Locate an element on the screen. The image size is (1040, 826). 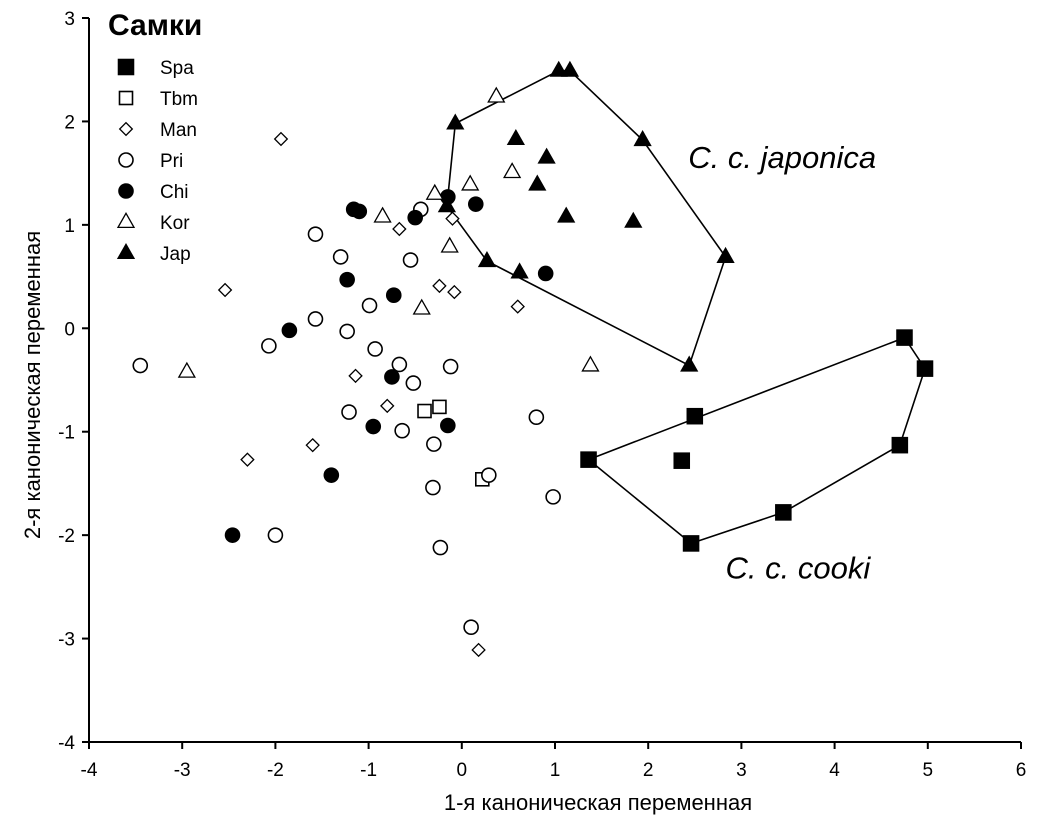
chart-title: Самки is located at coordinates (155, 25).